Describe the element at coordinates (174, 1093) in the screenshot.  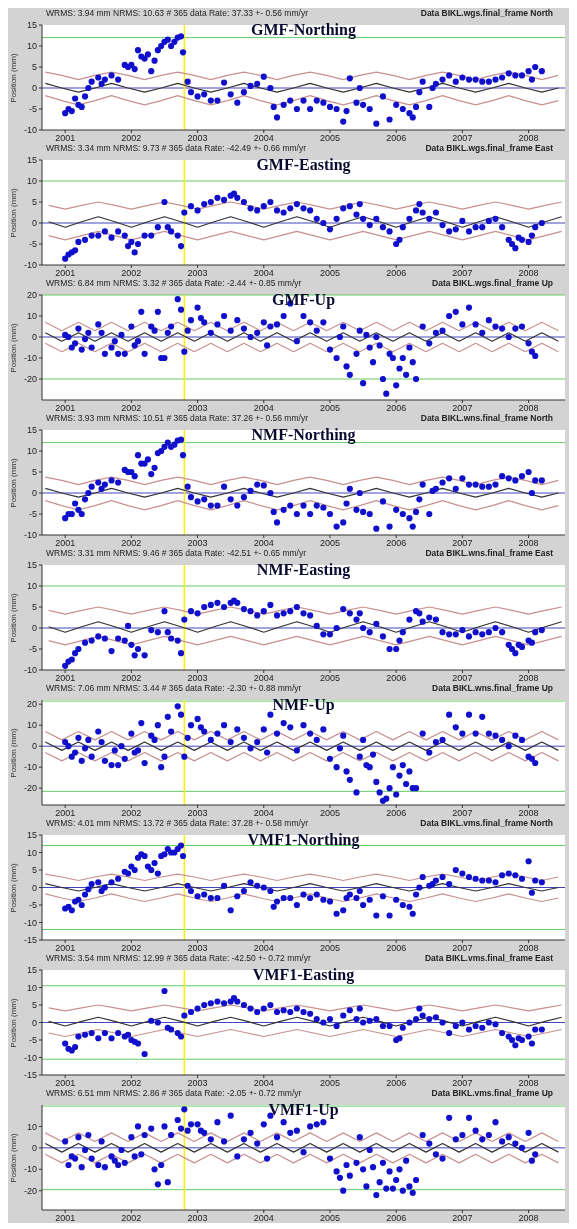
I see `text: WRMS: 6.51 mm NRMS: 2.86 # 365 data Rate: -2.05 +- 0.72 mm/yr` at that location.